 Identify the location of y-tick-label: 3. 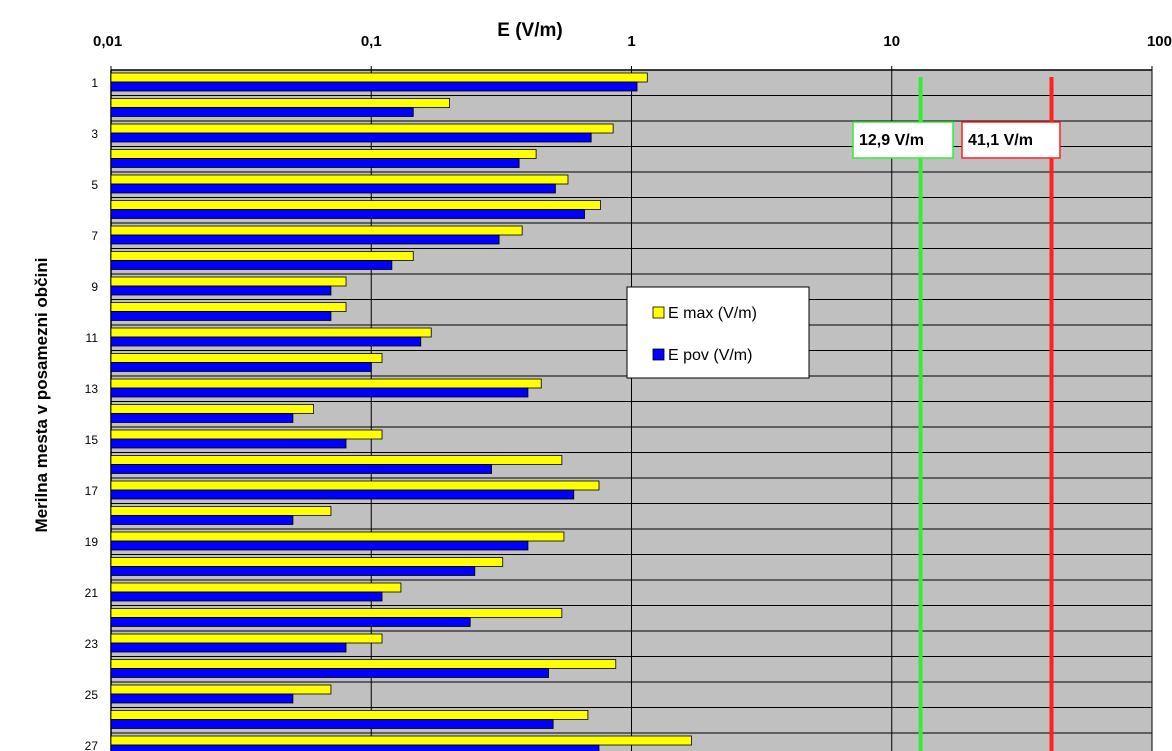
(94, 134).